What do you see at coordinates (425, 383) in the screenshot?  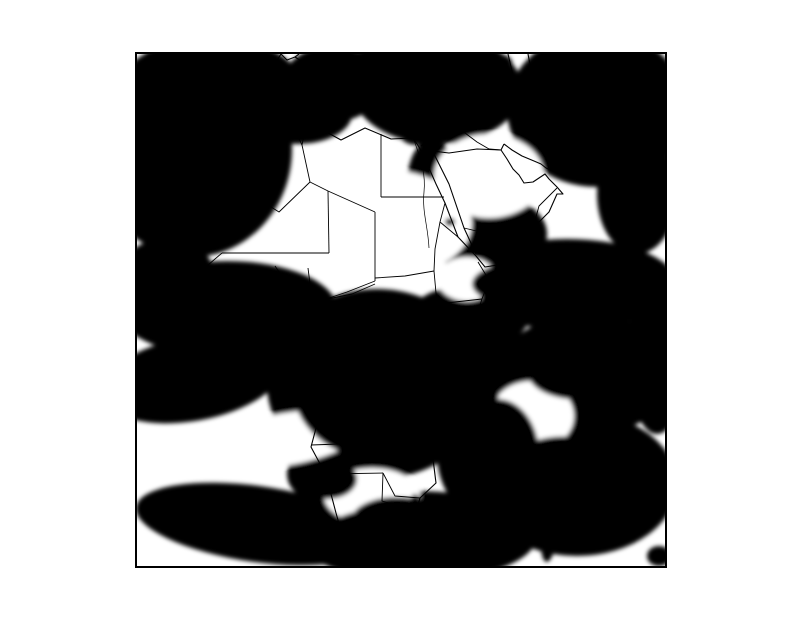 I see `lakes` at bounding box center [425, 383].